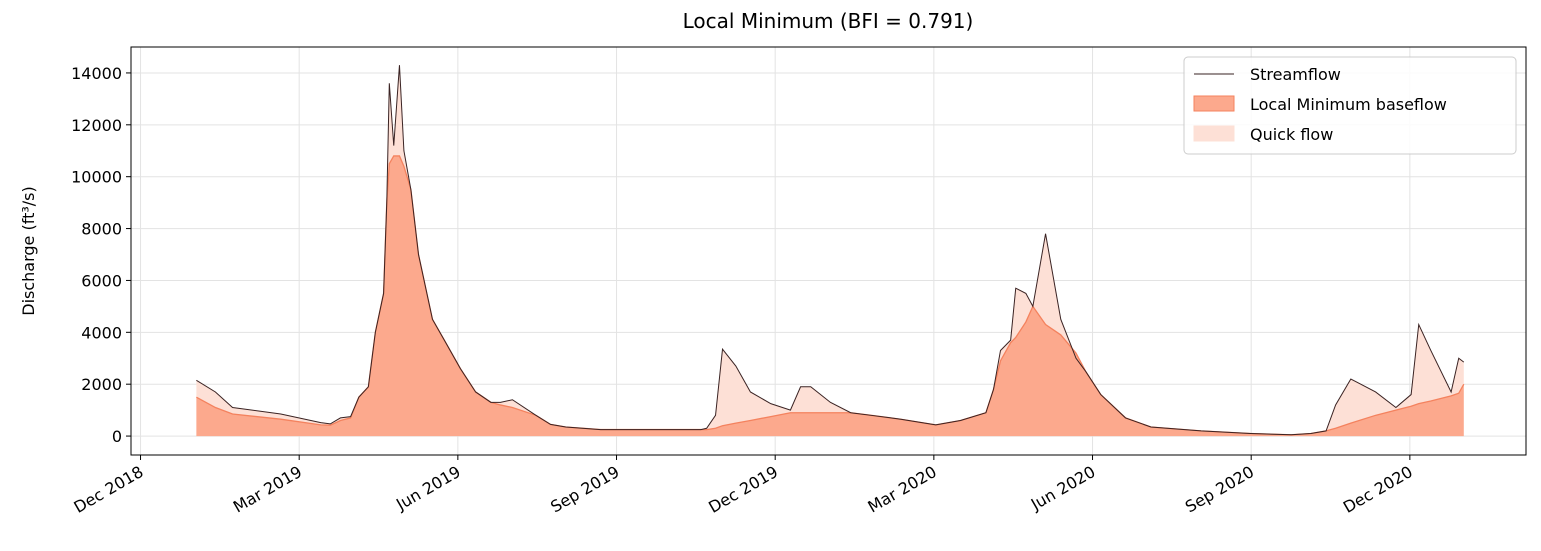 This screenshot has height=551, width=1541. Describe the element at coordinates (1378, 489) in the screenshot. I see `x-tick-label: Dec 2020` at that location.